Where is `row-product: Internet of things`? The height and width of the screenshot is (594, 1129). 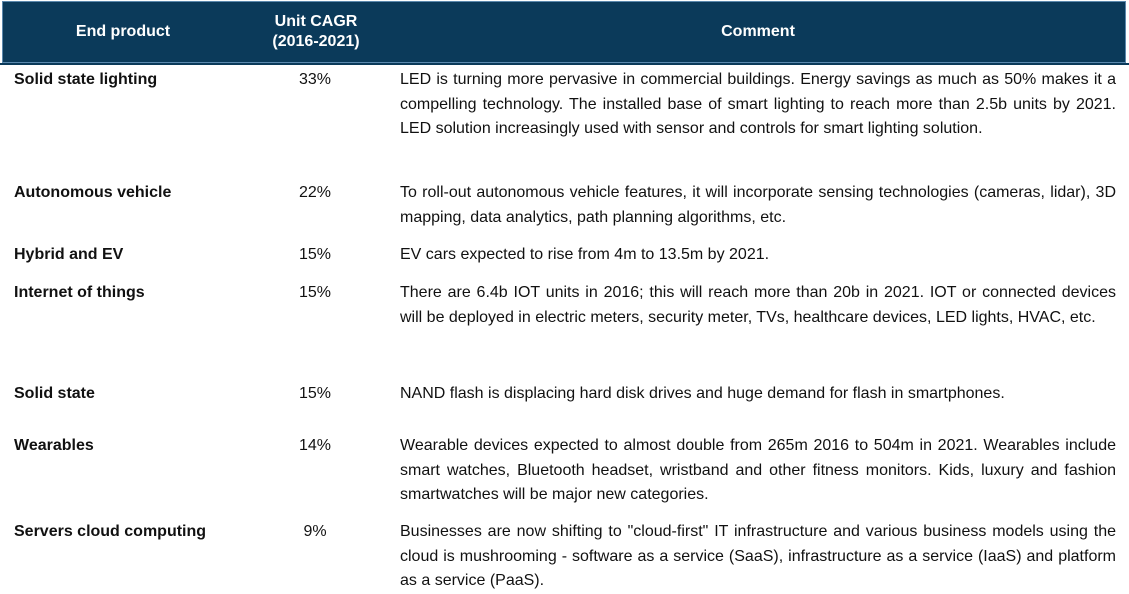
row-product: Internet of things is located at coordinates (79, 292).